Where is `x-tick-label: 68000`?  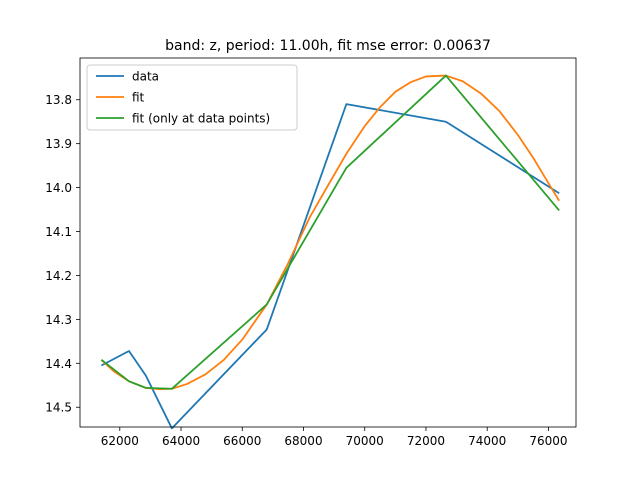 x-tick-label: 68000 is located at coordinates (303, 441).